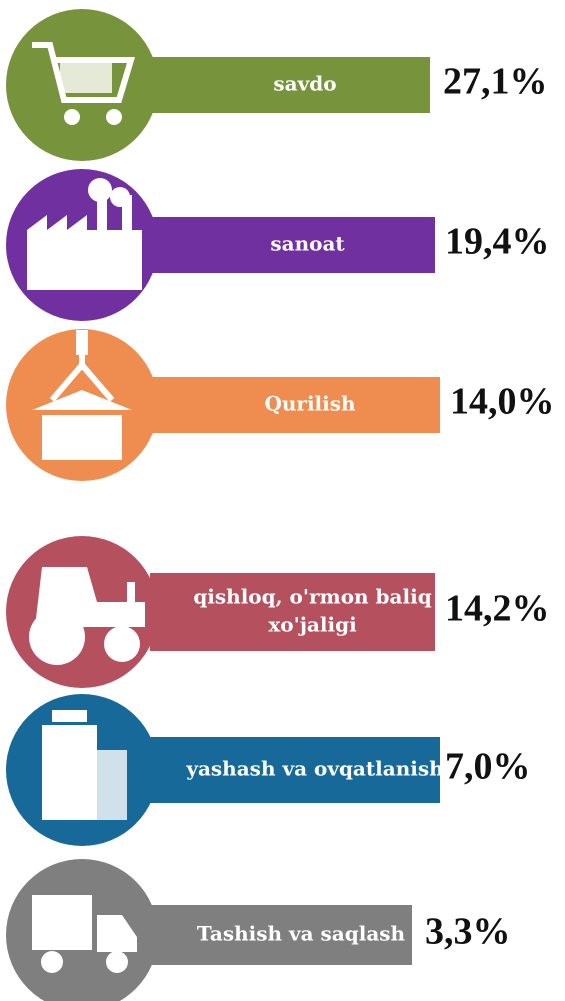  I want to click on category-label: Tashish va saqlash, so click(301, 934).